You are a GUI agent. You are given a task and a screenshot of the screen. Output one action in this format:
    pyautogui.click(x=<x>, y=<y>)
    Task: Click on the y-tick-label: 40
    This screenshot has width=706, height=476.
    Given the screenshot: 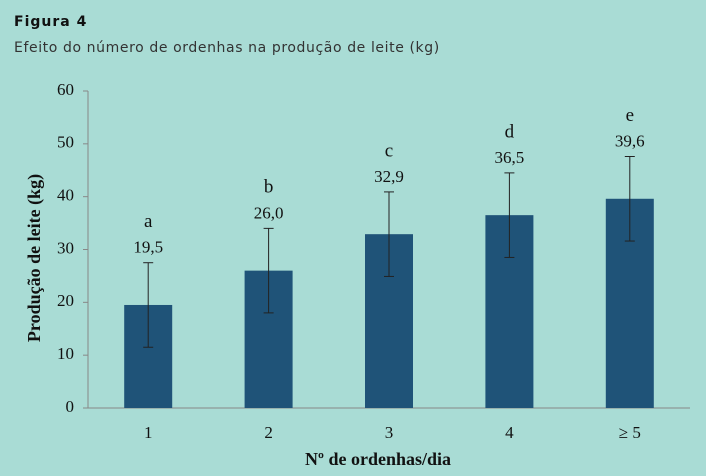 What is the action you would take?
    pyautogui.click(x=65, y=195)
    